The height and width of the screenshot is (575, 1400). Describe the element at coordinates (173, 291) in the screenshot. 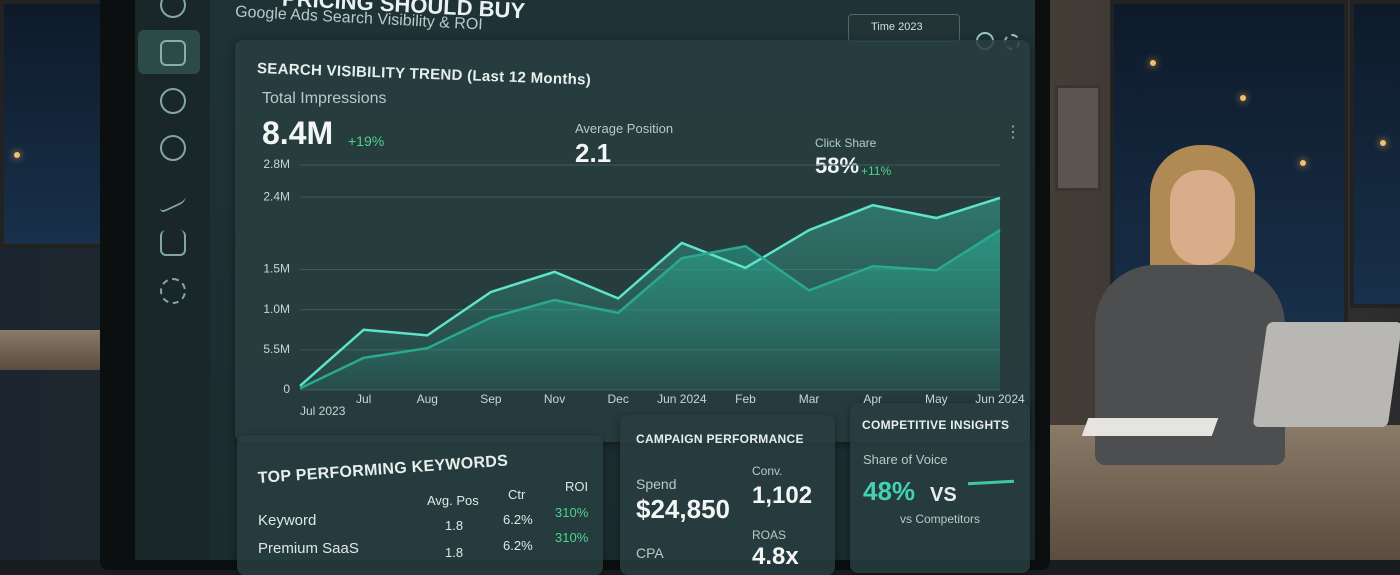

I see `settings-icon` at that location.